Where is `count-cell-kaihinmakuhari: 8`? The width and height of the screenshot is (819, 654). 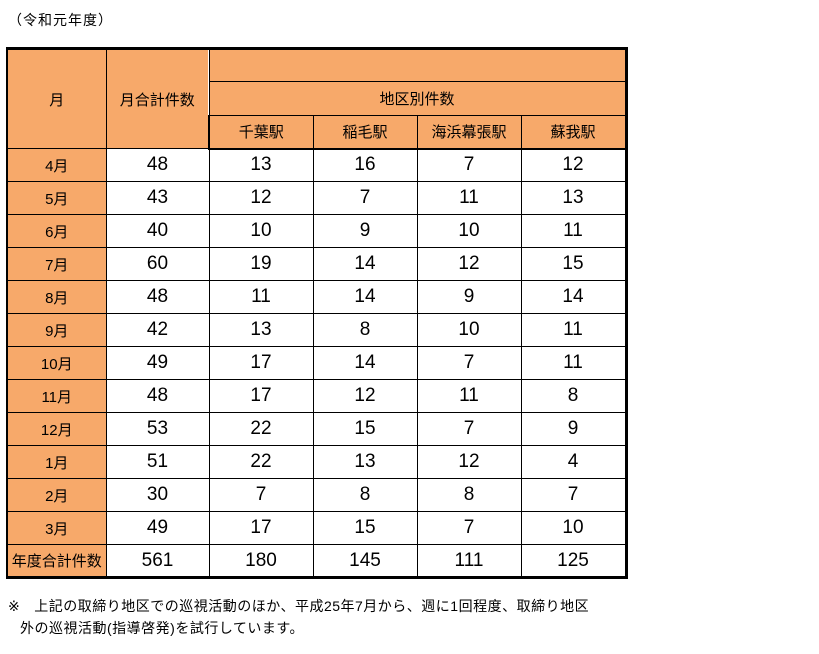
count-cell-kaihinmakuhari: 8 is located at coordinates (469, 495).